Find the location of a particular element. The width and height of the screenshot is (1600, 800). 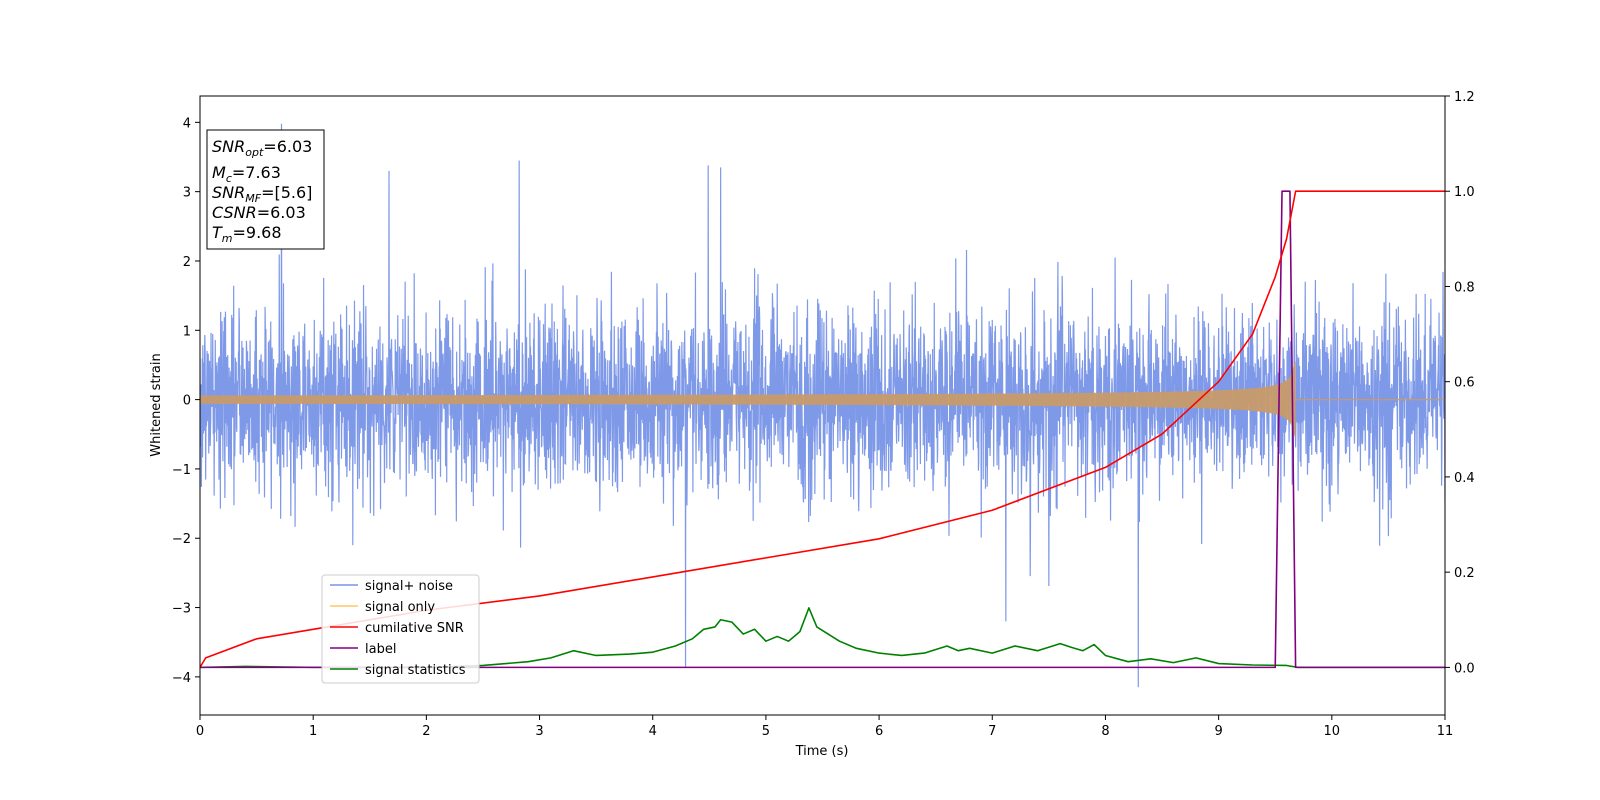

x-tick-label: 5 is located at coordinates (766, 731).